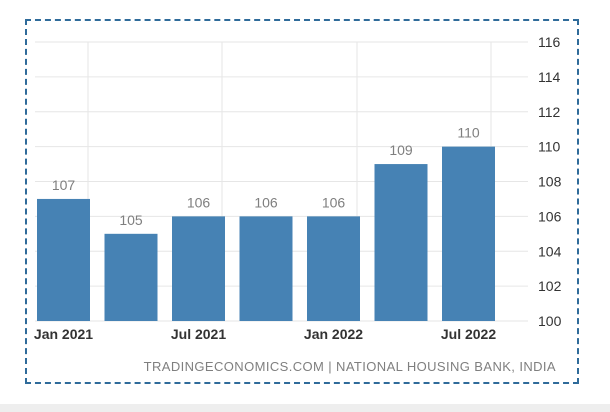 The height and width of the screenshot is (412, 610). What do you see at coordinates (549, 77) in the screenshot?
I see `y-tick-label-114: 114` at bounding box center [549, 77].